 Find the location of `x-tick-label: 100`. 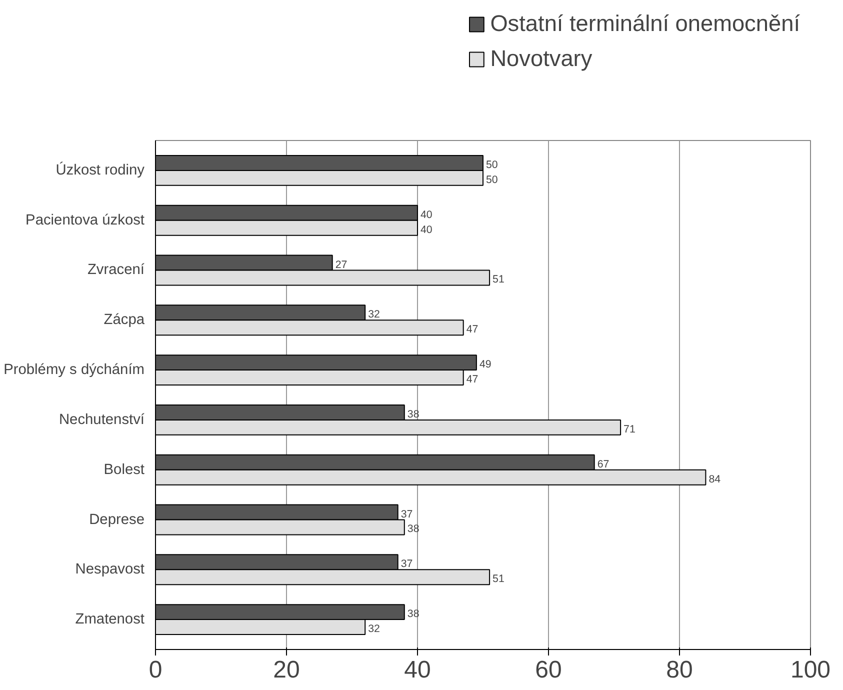

x-tick-label: 100 is located at coordinates (810, 670).